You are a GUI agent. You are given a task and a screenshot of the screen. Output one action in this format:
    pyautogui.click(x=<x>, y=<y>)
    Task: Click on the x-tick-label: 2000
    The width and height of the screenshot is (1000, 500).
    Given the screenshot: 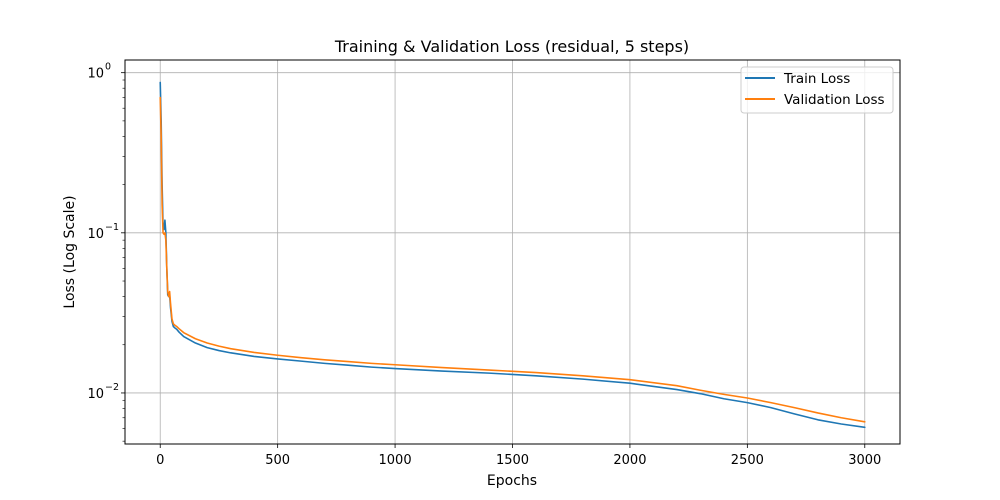 What is the action you would take?
    pyautogui.click(x=629, y=460)
    